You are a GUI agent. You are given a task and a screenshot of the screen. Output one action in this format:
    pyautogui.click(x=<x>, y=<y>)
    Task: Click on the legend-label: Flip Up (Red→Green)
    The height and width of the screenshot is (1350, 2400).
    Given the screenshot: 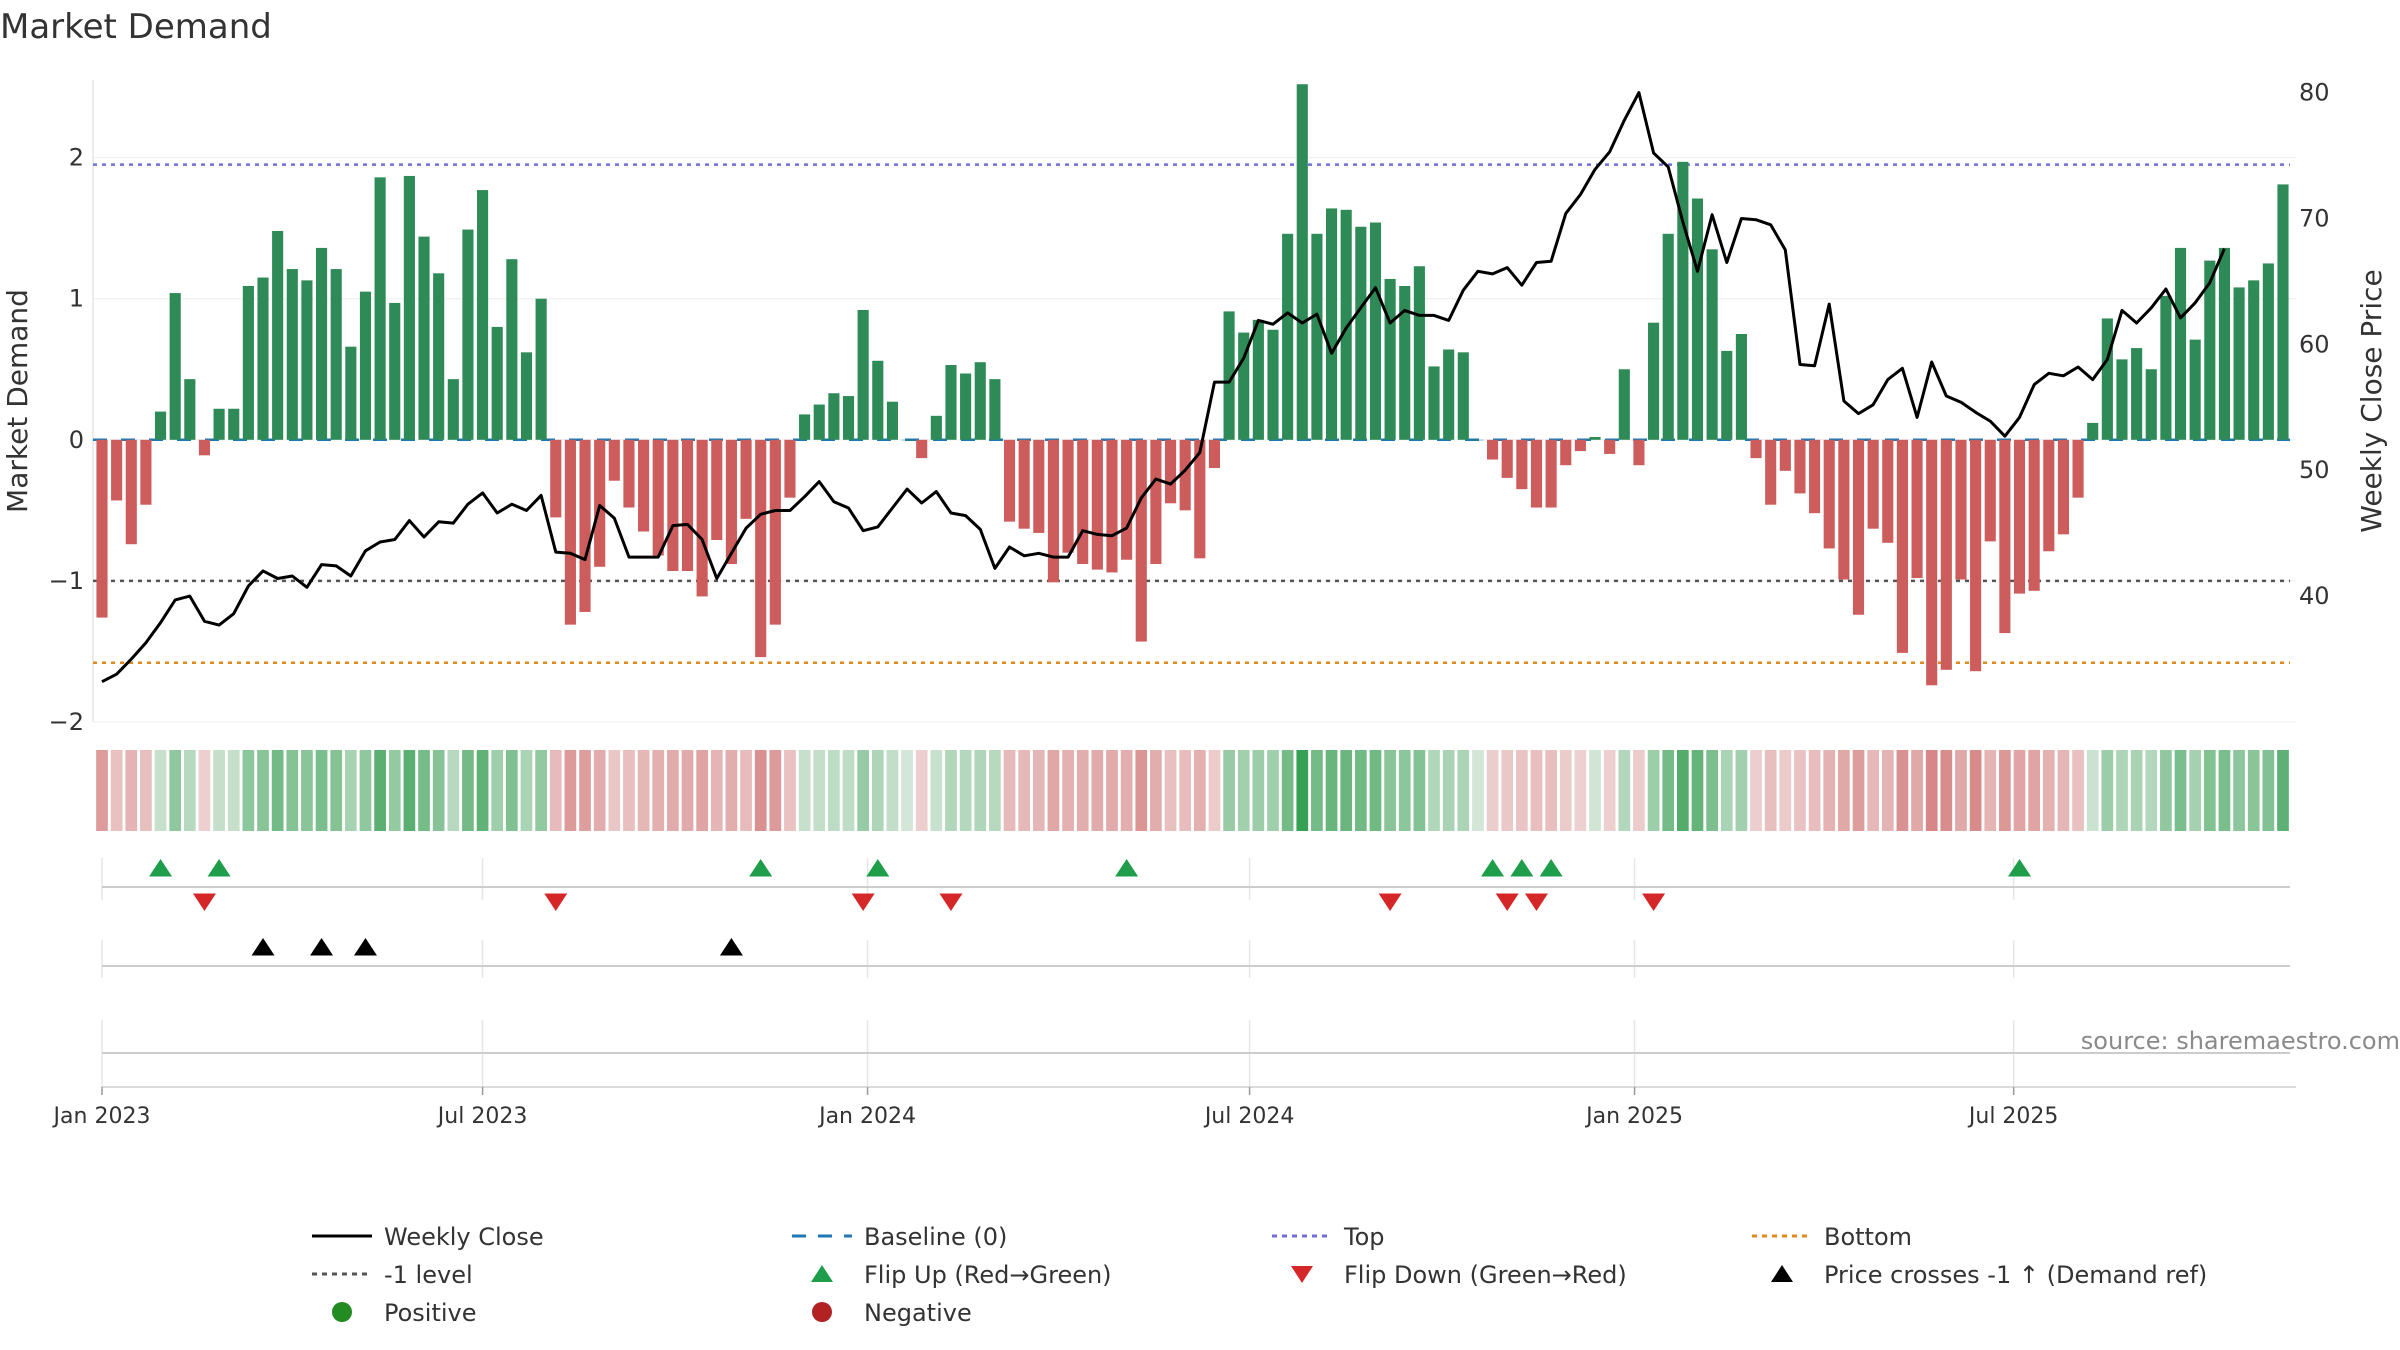 What is the action you would take?
    pyautogui.click(x=988, y=1275)
    